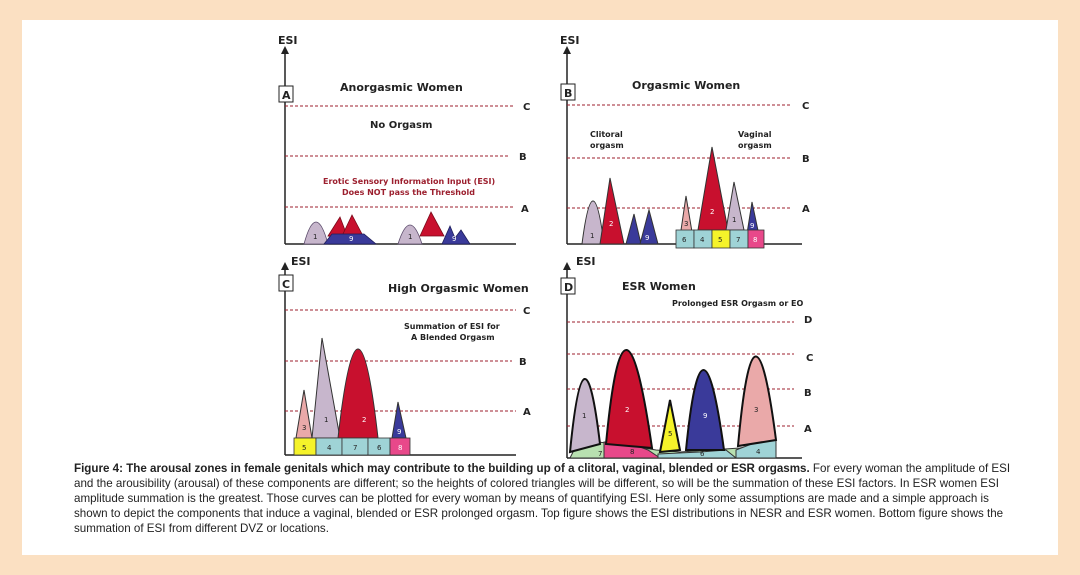 Image resolution: width=1080 pixels, height=575 pixels. Describe the element at coordinates (523, 157) in the screenshot. I see `panel-a-level-b: B` at that location.